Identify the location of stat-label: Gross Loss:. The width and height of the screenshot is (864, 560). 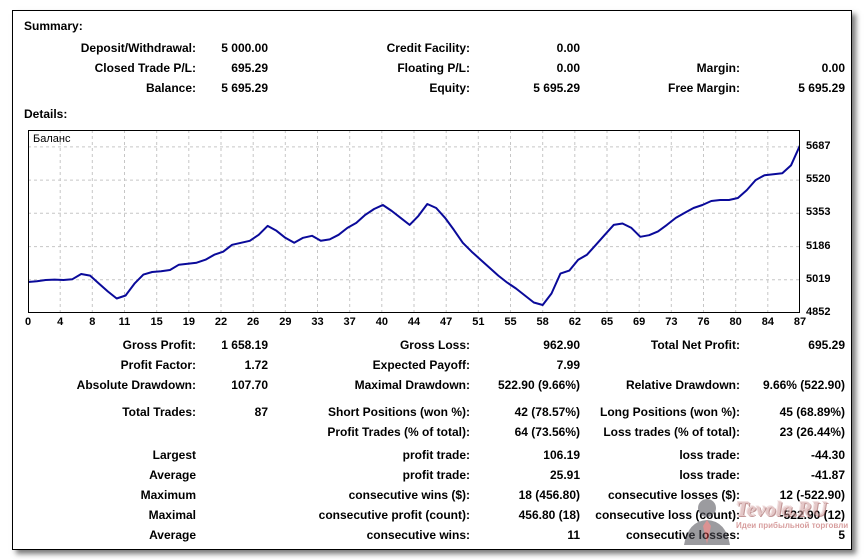
(434, 345).